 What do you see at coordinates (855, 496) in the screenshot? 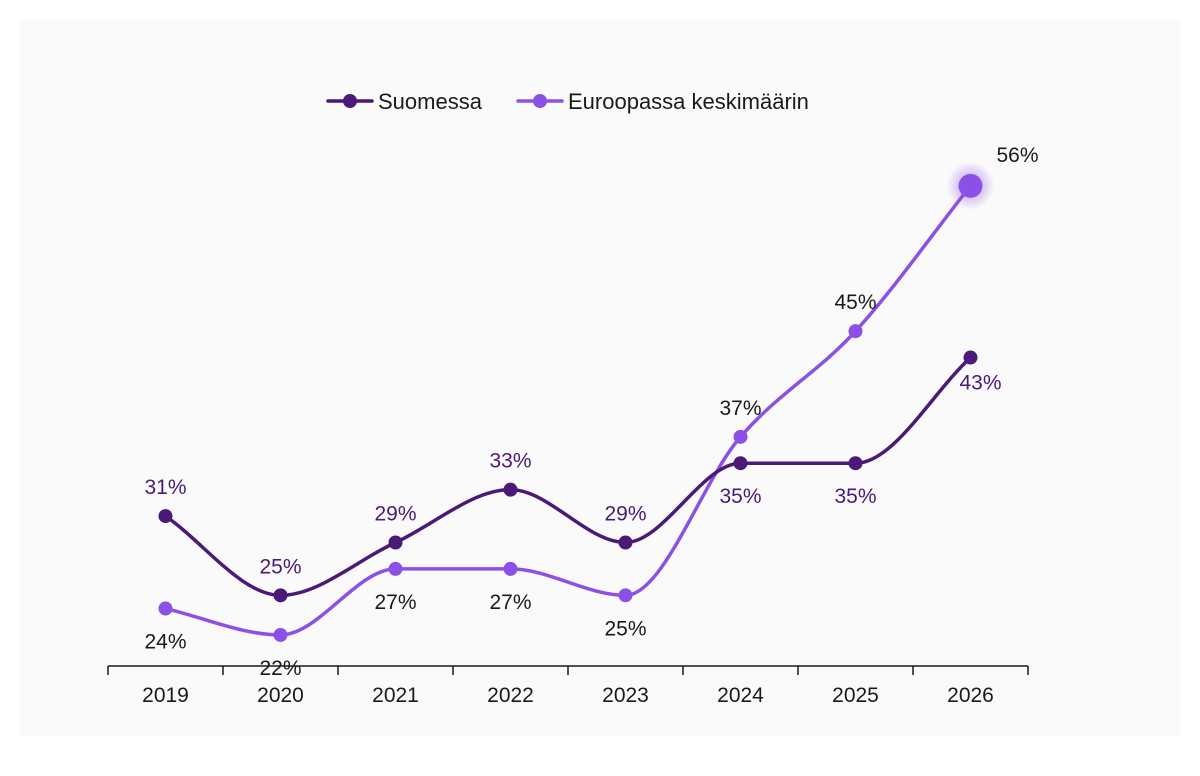
I see `data-label-suomessa-2025: 35%` at bounding box center [855, 496].